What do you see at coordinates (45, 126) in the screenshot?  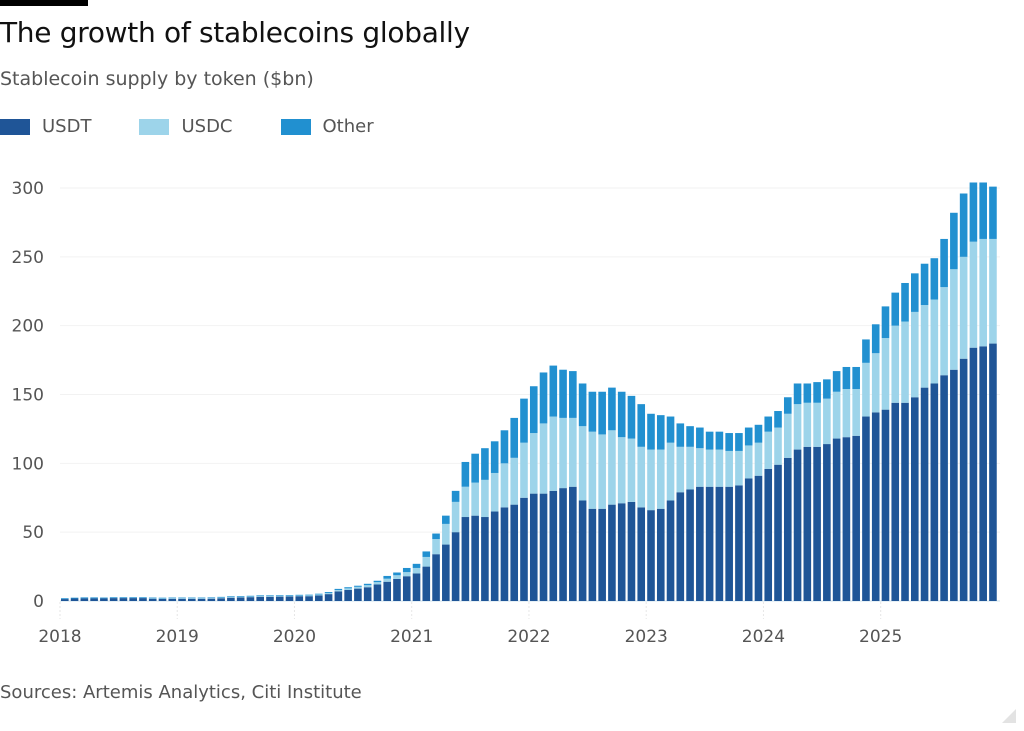 I see `legend-item-usdt: USDT` at bounding box center [45, 126].